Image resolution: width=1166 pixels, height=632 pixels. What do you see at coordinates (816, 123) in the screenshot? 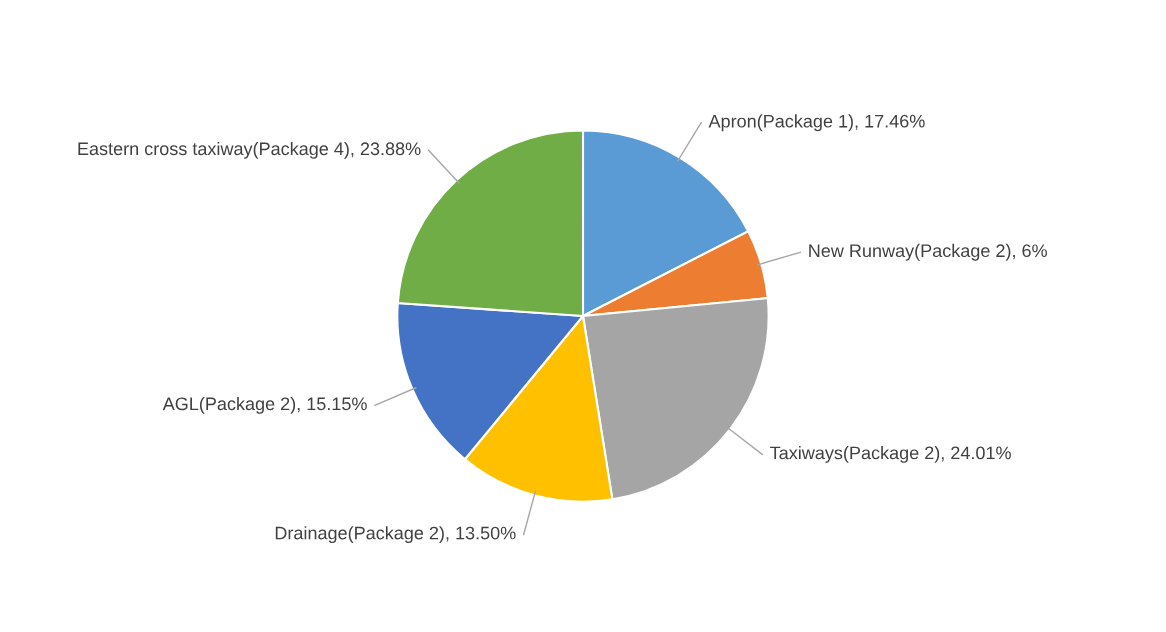
I see `slice-label: Apron(Package 1), 17.46%` at bounding box center [816, 123].